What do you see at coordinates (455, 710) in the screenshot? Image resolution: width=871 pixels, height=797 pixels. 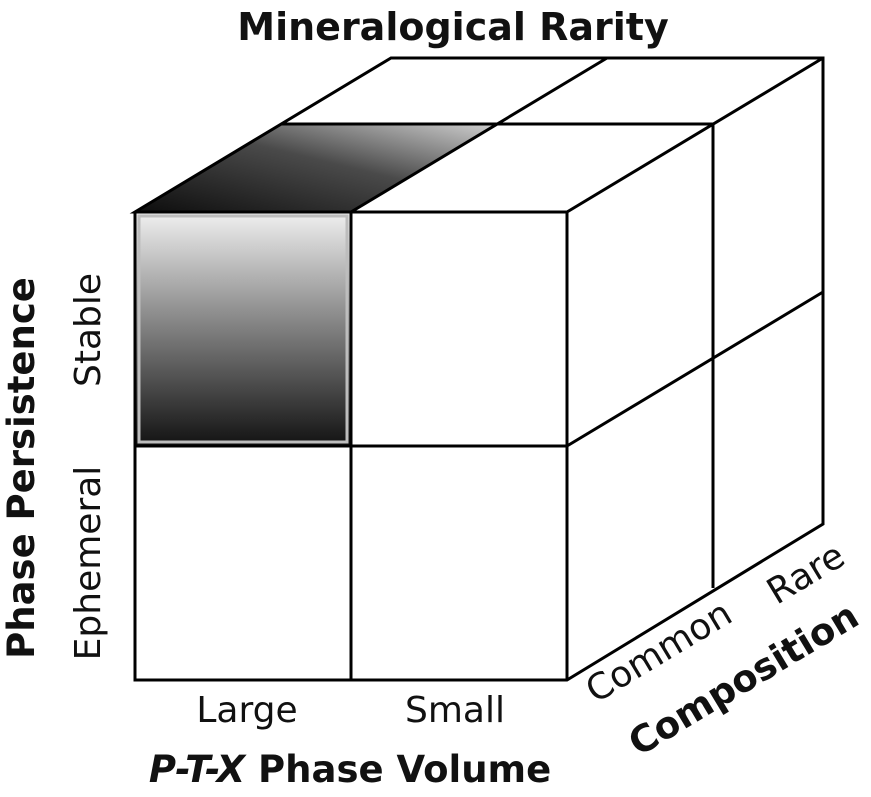 I see `x-tick-small: Small` at bounding box center [455, 710].